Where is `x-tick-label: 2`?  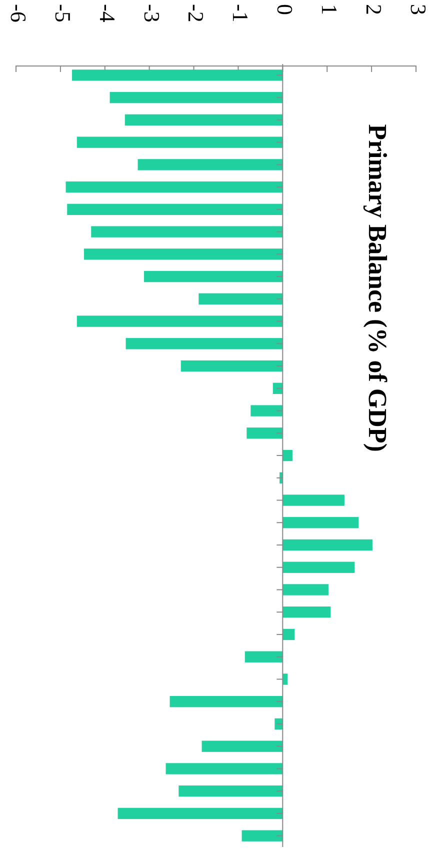
x-tick-label: 2 is located at coordinates (374, 9).